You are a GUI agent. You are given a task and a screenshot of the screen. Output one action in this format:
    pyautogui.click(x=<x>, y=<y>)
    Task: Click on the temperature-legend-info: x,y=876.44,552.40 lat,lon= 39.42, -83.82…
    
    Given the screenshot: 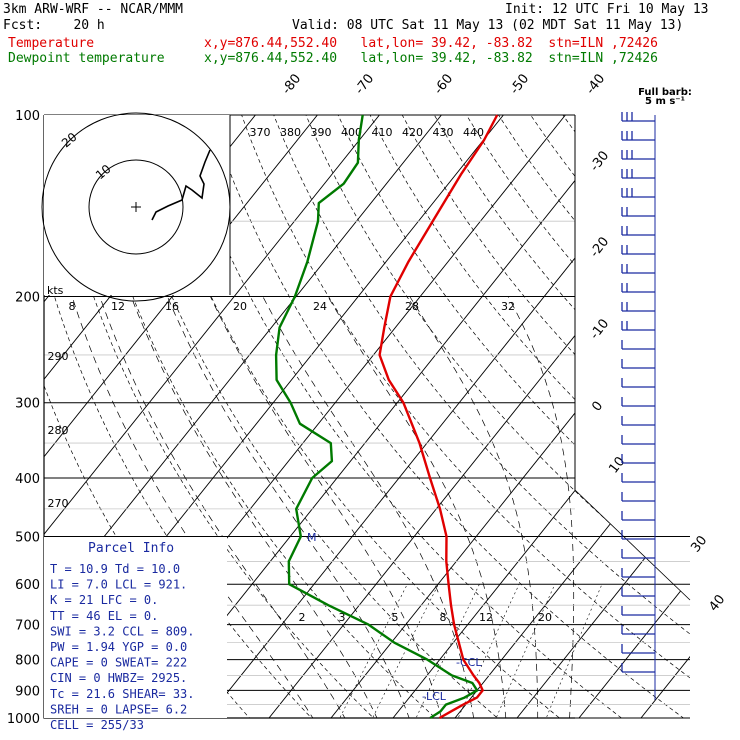 What is the action you would take?
    pyautogui.click(x=431, y=43)
    